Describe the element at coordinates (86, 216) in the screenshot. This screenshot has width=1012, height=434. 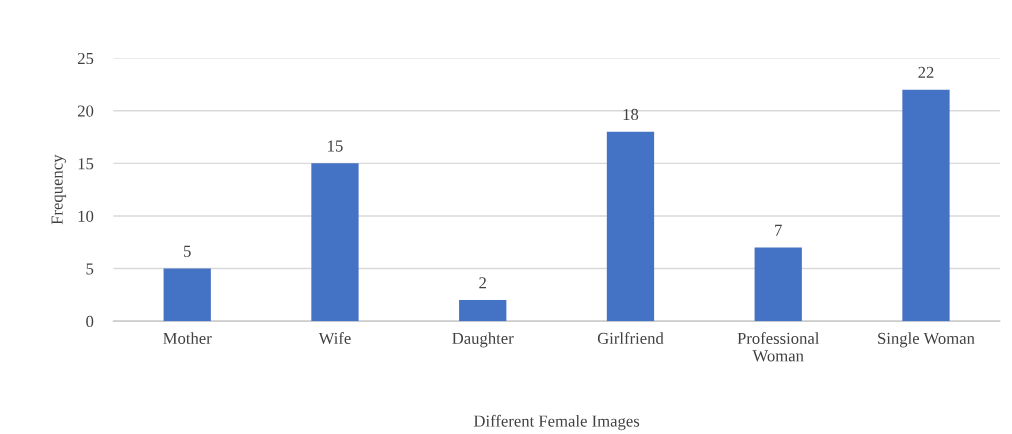
I see `y-tick-label: 10` at that location.